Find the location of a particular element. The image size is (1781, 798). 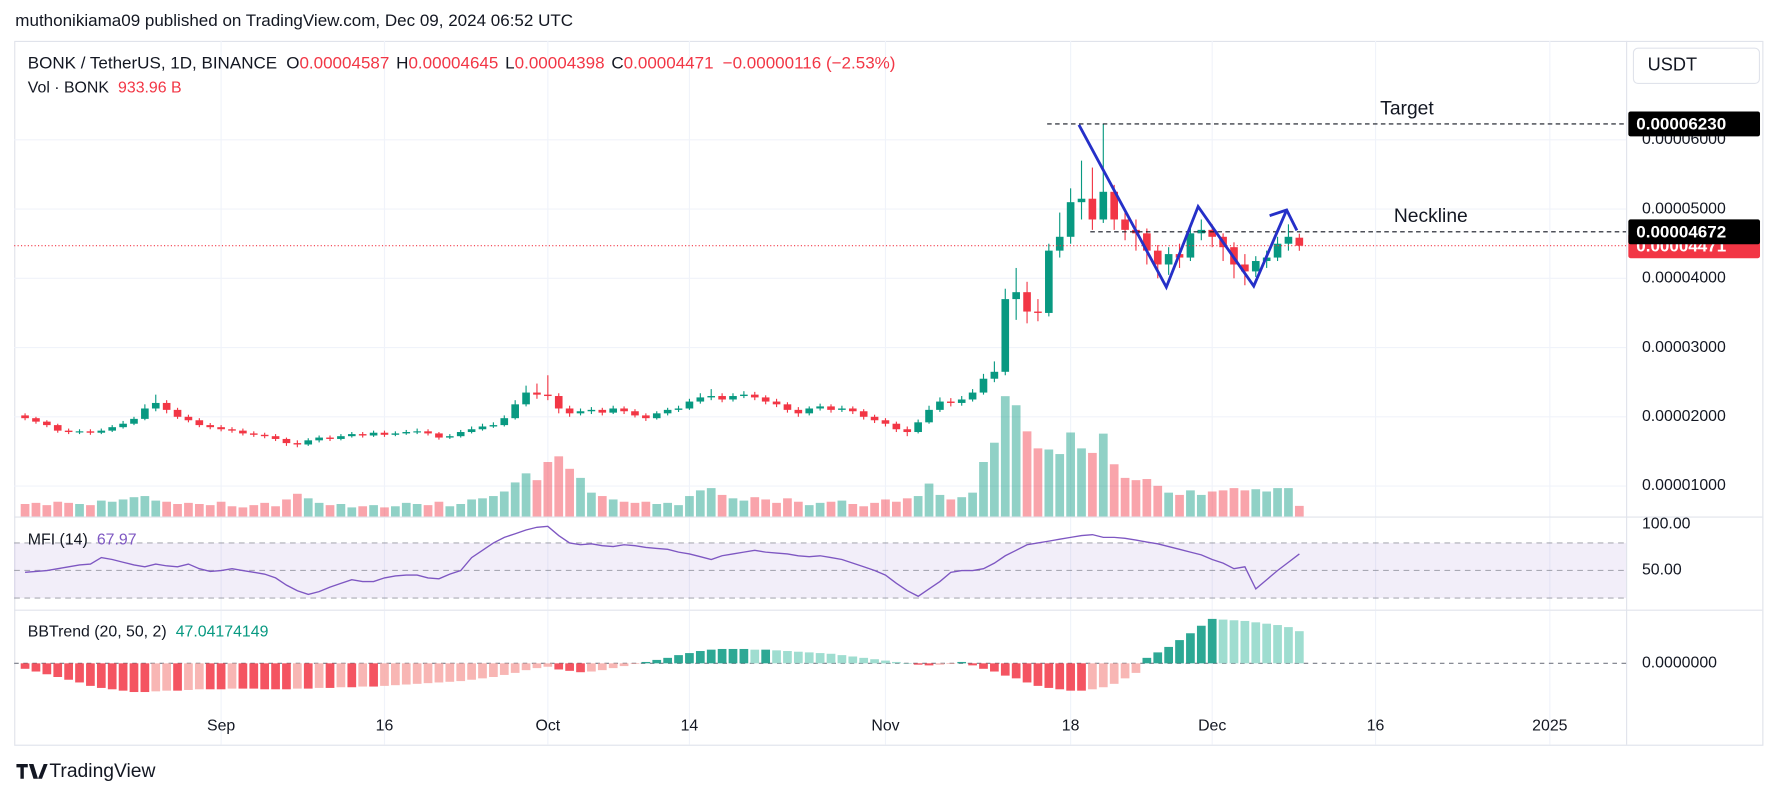

bbtrend-value: 47.04174149 is located at coordinates (222, 631).